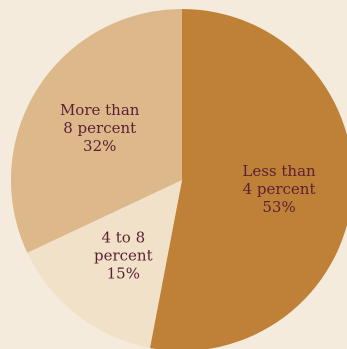 This screenshot has height=349, width=347. I want to click on pie-slice-label-line: 53%, so click(278, 207).